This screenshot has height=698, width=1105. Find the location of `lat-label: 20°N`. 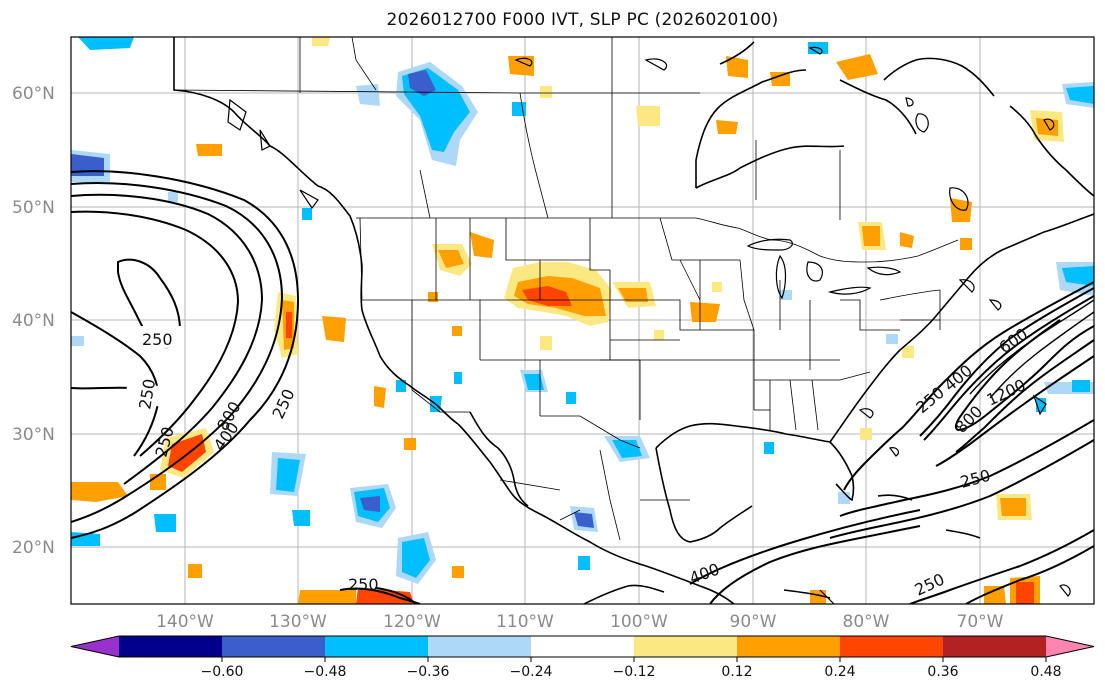

lat-label: 20°N is located at coordinates (33, 548).